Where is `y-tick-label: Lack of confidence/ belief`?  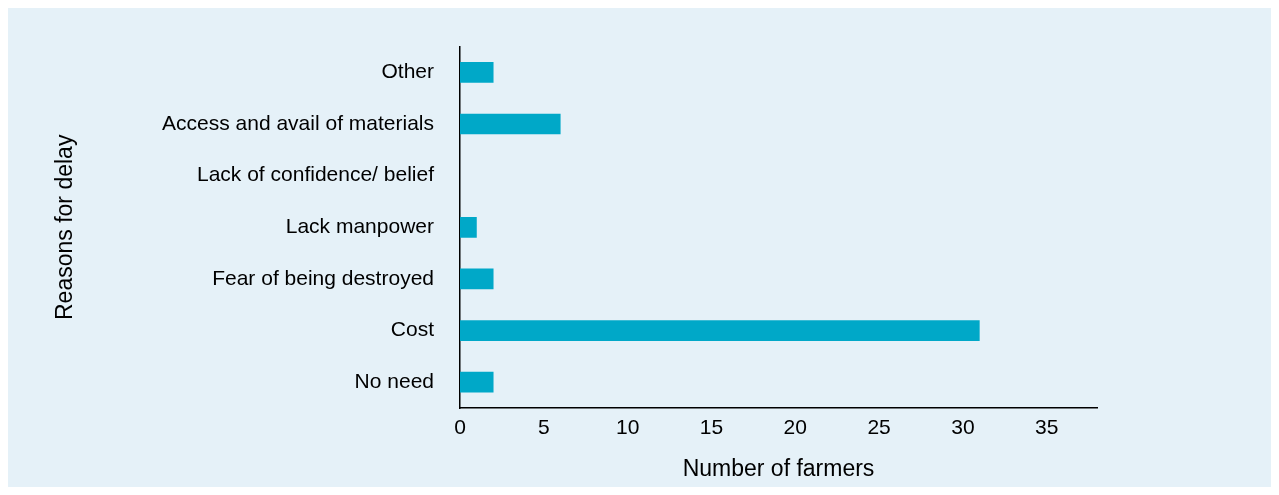 y-tick-label: Lack of confidence/ belief is located at coordinates (316, 174).